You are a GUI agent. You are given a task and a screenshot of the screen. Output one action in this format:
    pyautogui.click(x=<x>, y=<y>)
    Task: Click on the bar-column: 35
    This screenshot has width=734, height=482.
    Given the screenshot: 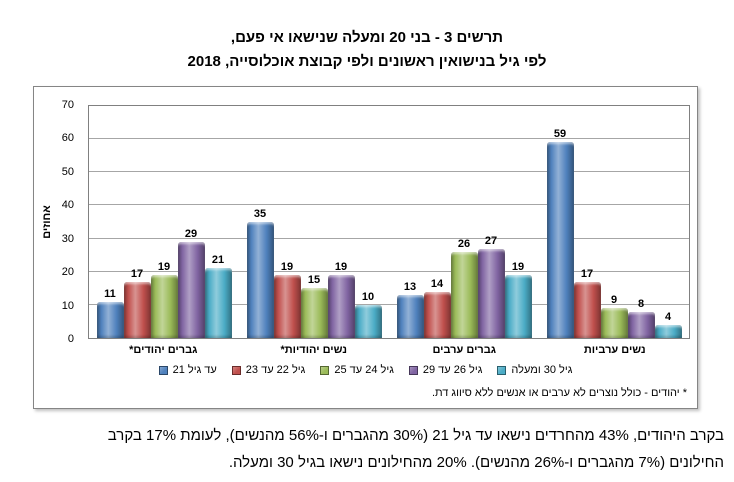 What is the action you would take?
    pyautogui.click(x=260, y=222)
    